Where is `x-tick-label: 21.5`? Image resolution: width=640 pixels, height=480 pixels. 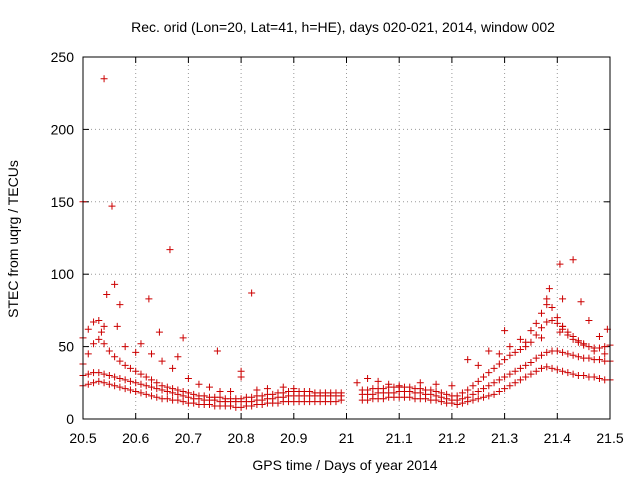 x-tick-label: 21.5 is located at coordinates (609, 438).